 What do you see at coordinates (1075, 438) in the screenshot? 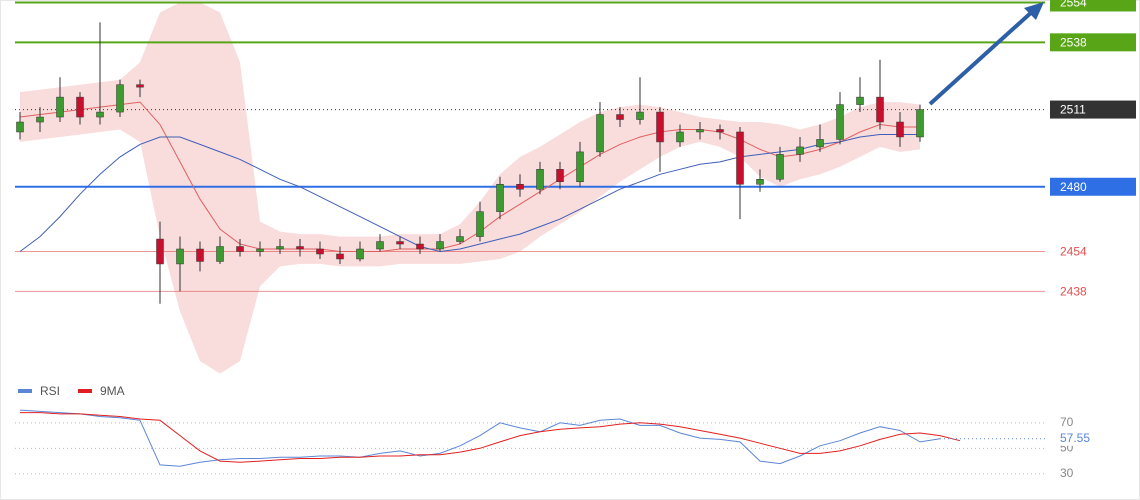
I see `last-value-label: 57.55` at bounding box center [1075, 438].